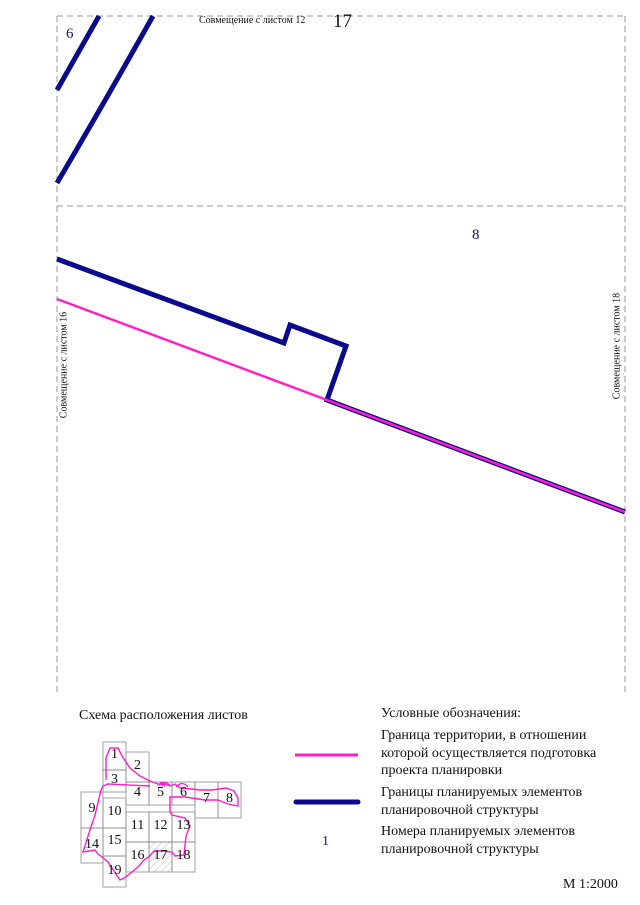 This screenshot has width=640, height=905. I want to click on match-label-top: Совмещение с листом 12, so click(252, 20).